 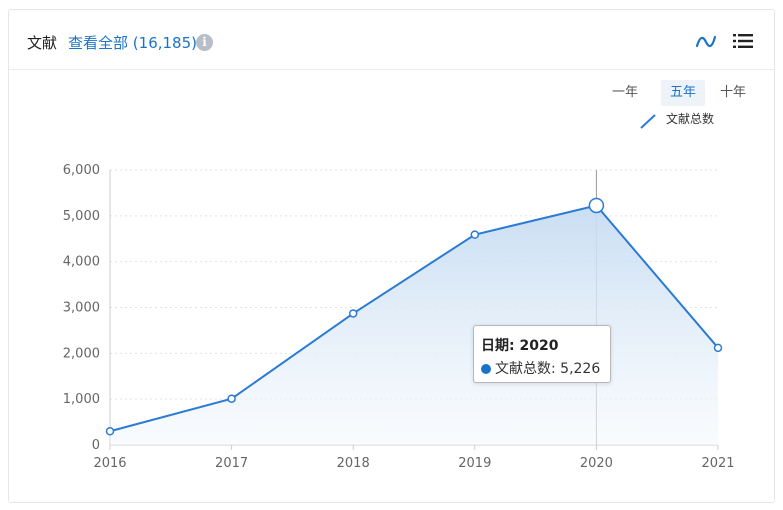 I want to click on range-tab-one-year: 一年, so click(x=624, y=92).